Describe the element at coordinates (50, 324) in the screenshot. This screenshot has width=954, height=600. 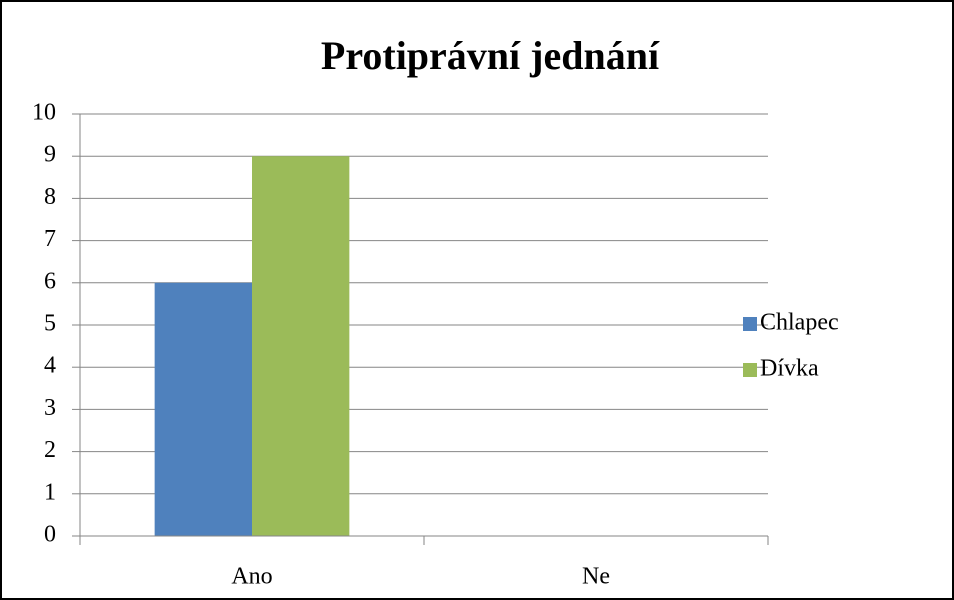
I see `y-tick-label: 5` at that location.